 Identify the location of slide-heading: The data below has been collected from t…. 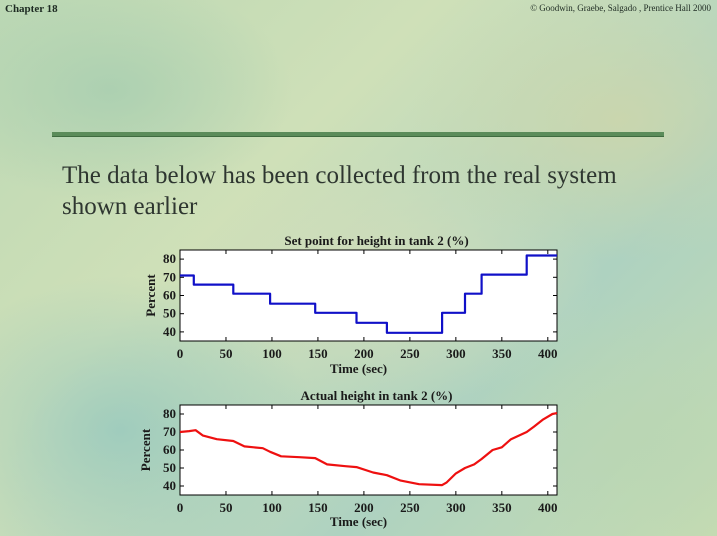
(339, 191).